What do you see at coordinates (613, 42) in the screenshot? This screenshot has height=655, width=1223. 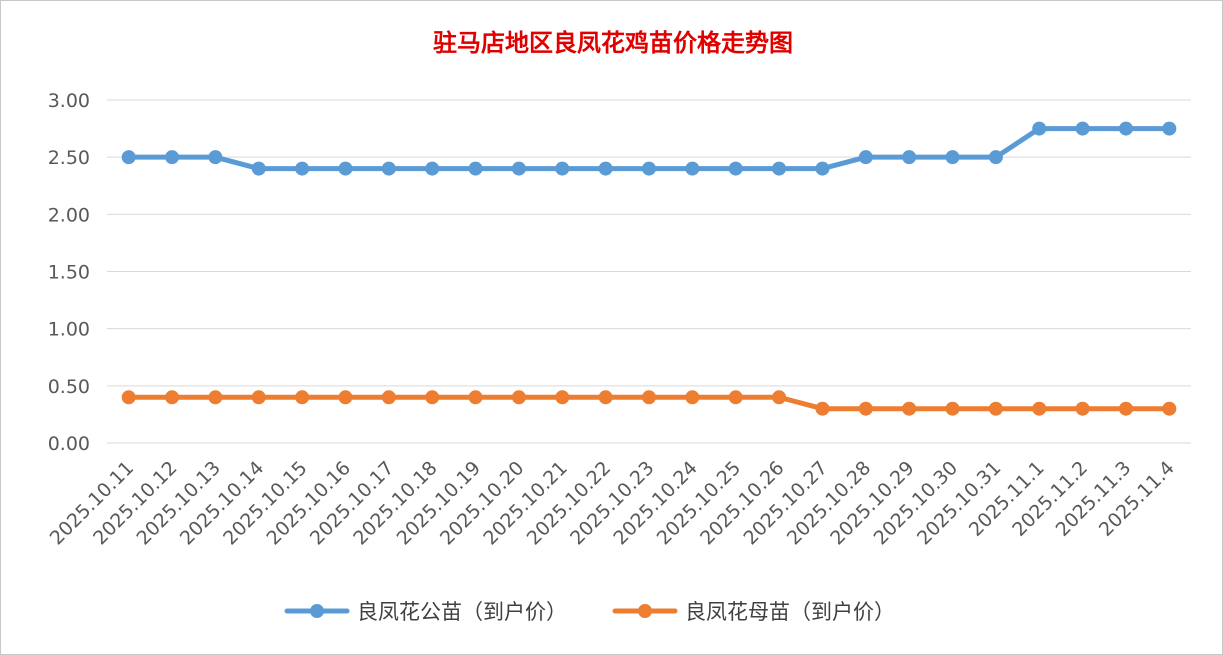 I see `chart-title: 驻马店地区良凤花鸡苗价格走势图` at bounding box center [613, 42].